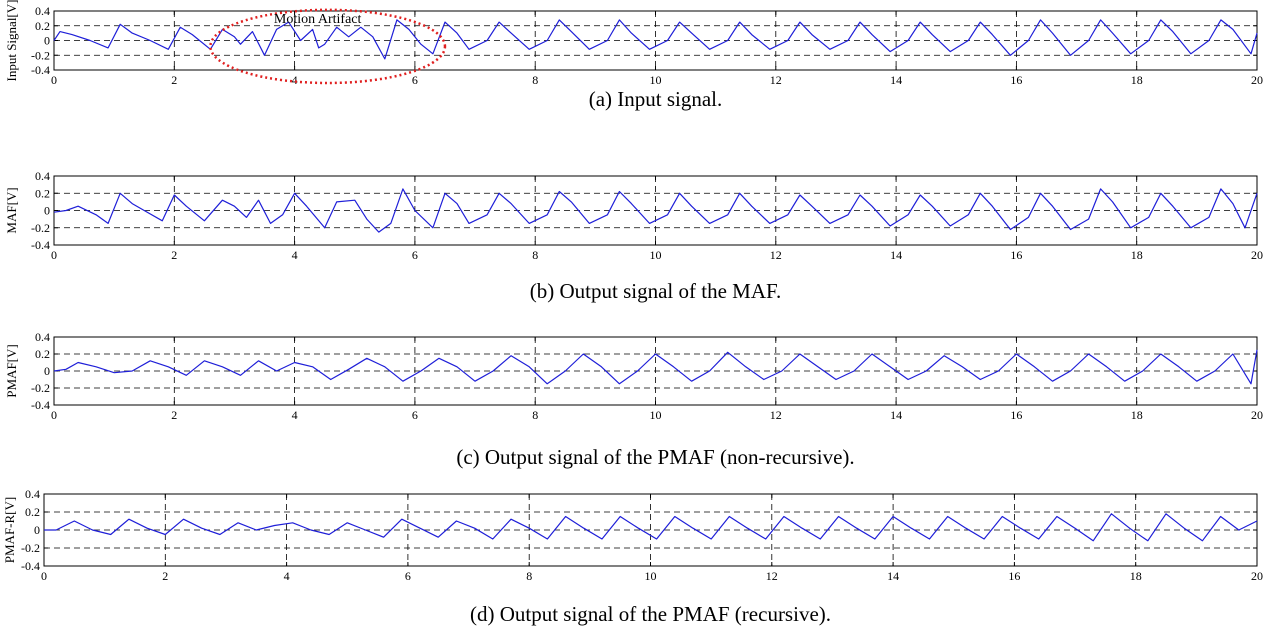  What do you see at coordinates (11, 370) in the screenshot?
I see `y-axis-label: PMAF[V]` at bounding box center [11, 370].